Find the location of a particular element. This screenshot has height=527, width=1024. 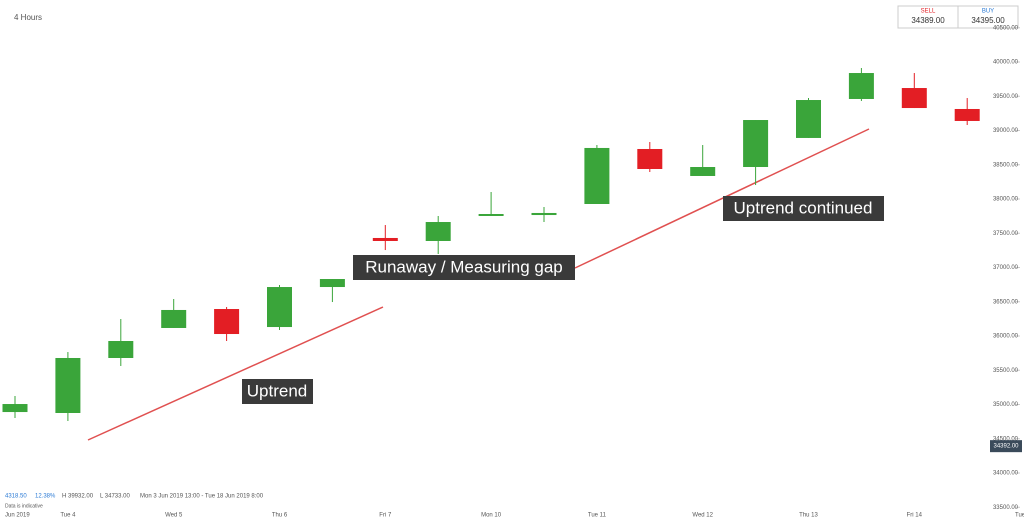

x-tick-label: Fri 7 is located at coordinates (385, 516).